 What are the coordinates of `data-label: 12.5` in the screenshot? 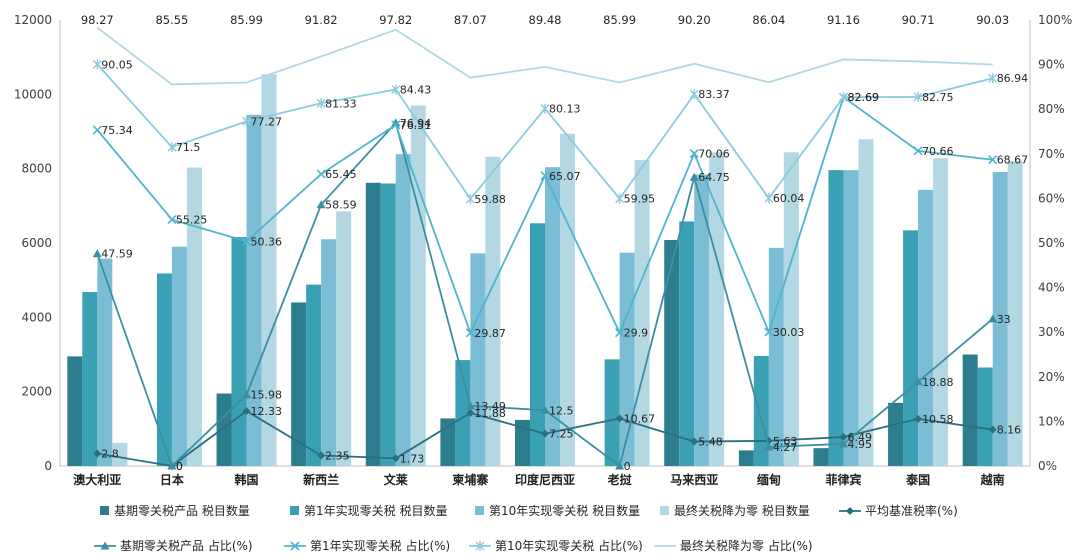 It's located at (561, 410).